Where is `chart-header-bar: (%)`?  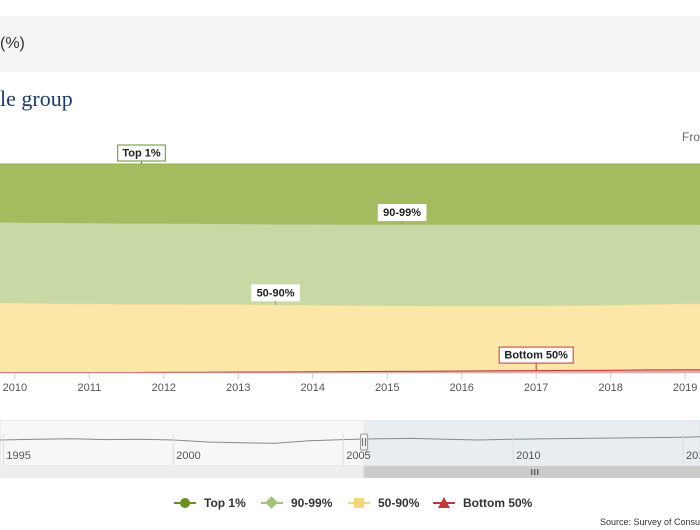
chart-header-bar: (%) is located at coordinates (350, 44).